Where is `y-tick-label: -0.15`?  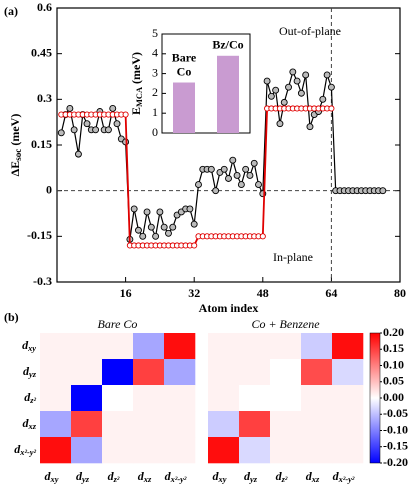
y-tick-label: -0.15 is located at coordinates (39, 235).